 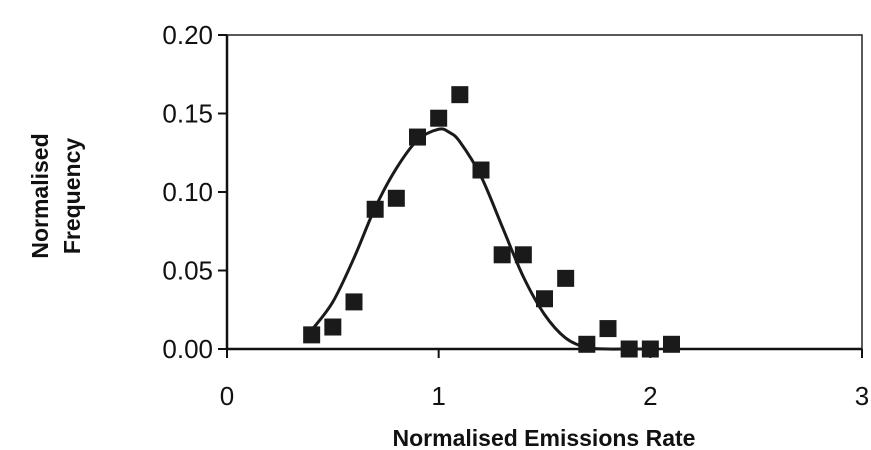 I want to click on y-axis: 0.00 0.05 0.10 0.15 0.20, so click(x=194, y=192).